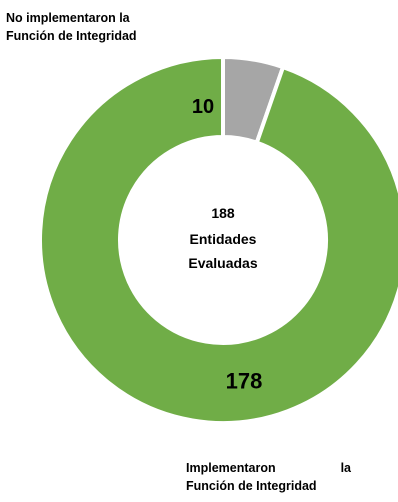 Image resolution: width=398 pixels, height=502 pixels. Describe the element at coordinates (223, 239) in the screenshot. I see `center-label-line1: Entidades` at that location.